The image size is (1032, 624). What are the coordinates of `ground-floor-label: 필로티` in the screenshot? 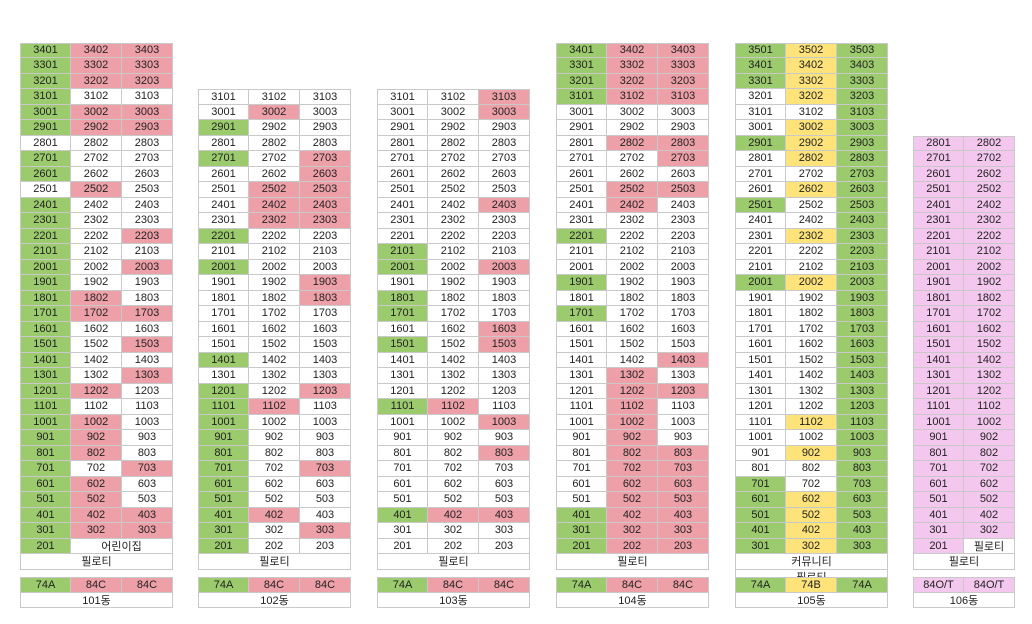 It's located at (632, 562).